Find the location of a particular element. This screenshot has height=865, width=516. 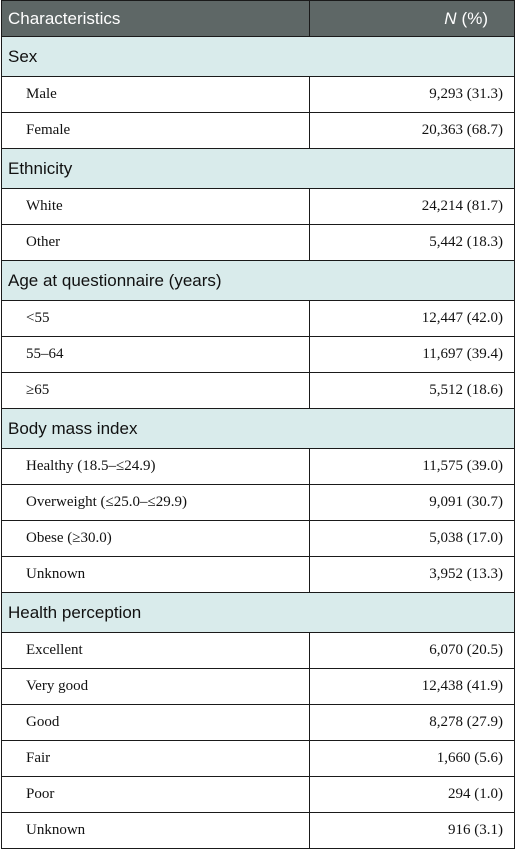

row-value: 24,214 (81.7) is located at coordinates (462, 206).